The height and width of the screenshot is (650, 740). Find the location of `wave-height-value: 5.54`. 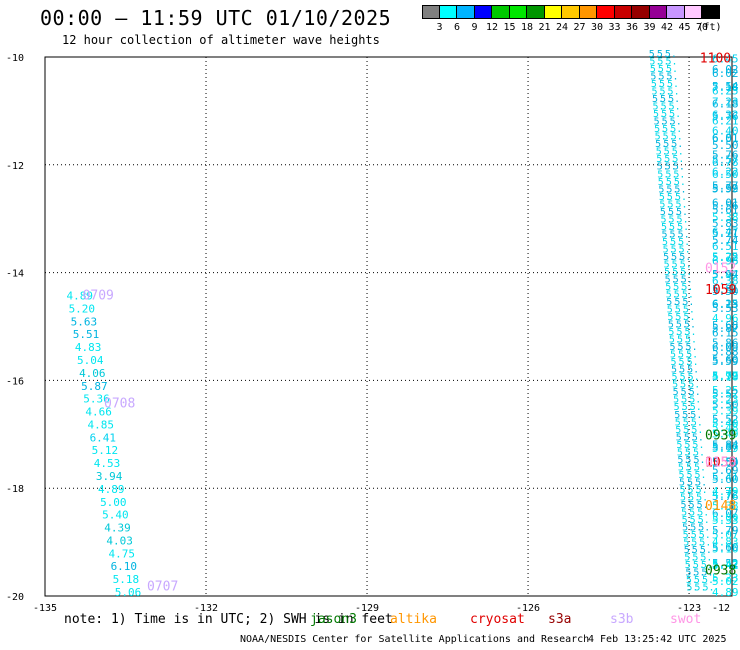

wave-height-value: 5.54 is located at coordinates (725, 462).